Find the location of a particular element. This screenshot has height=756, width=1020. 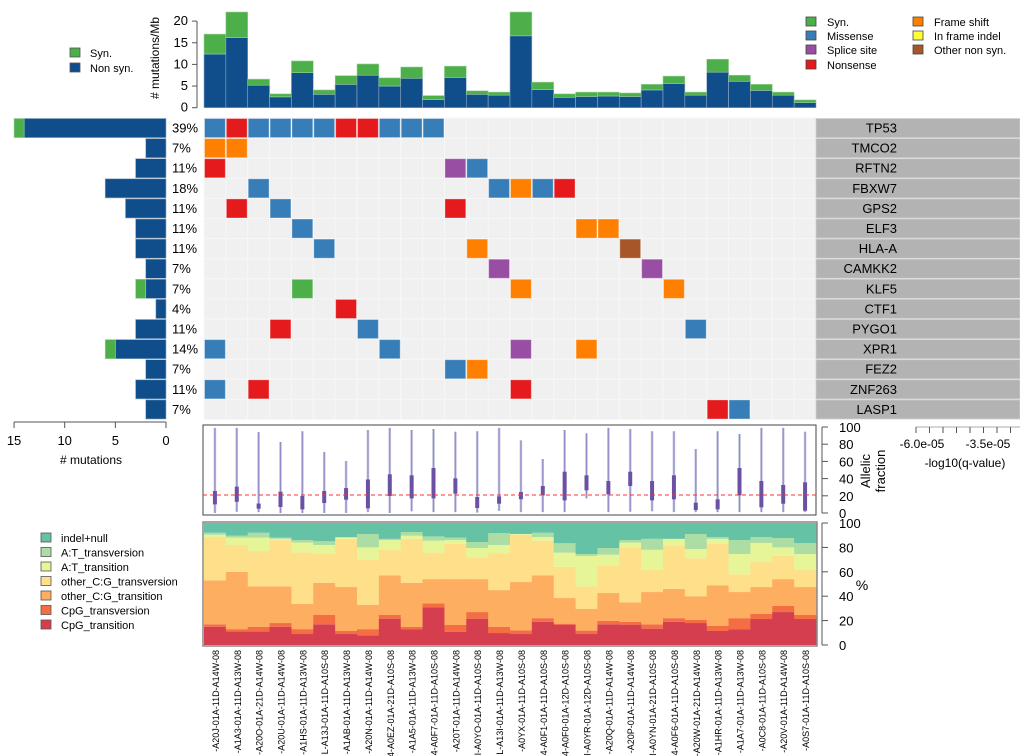

sample-label: -A1A7-01A-11D-A13W-08 is located at coordinates (741, 701).